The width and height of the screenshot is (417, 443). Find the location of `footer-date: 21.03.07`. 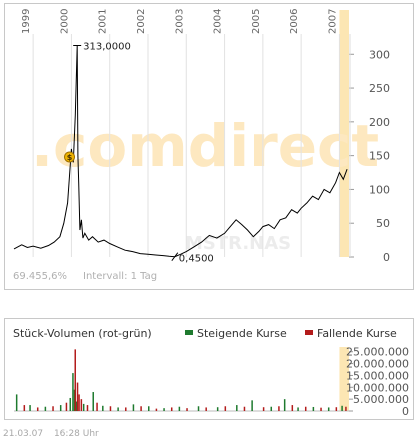

footer-date: 21.03.07 is located at coordinates (23, 434).